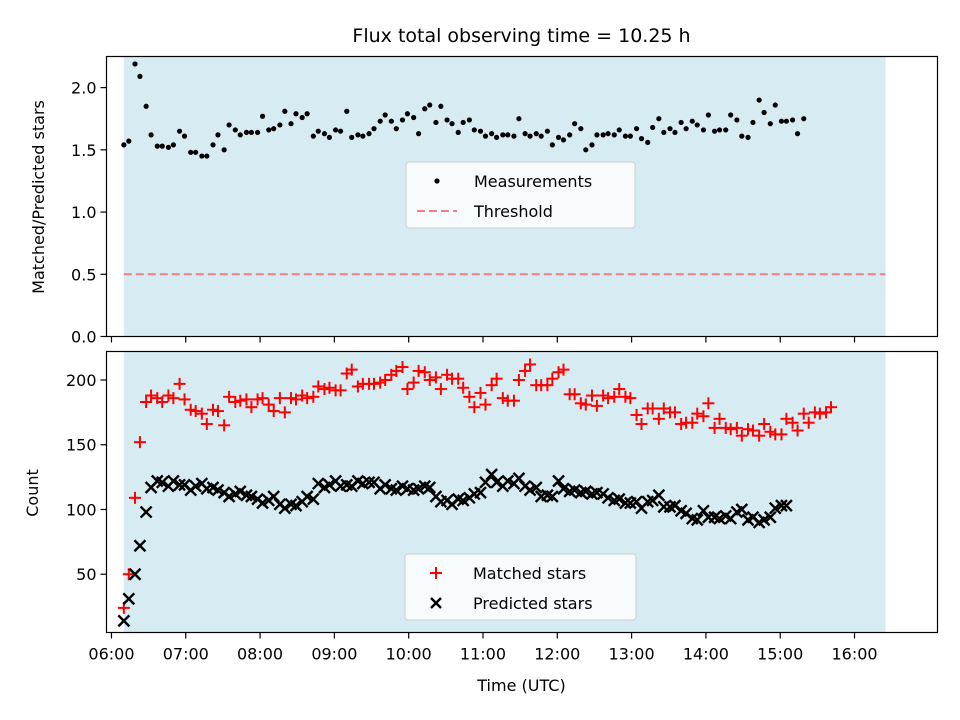 This screenshot has height=720, width=960. What do you see at coordinates (260, 654) in the screenshot?
I see `xtick-label: 08:00` at bounding box center [260, 654].